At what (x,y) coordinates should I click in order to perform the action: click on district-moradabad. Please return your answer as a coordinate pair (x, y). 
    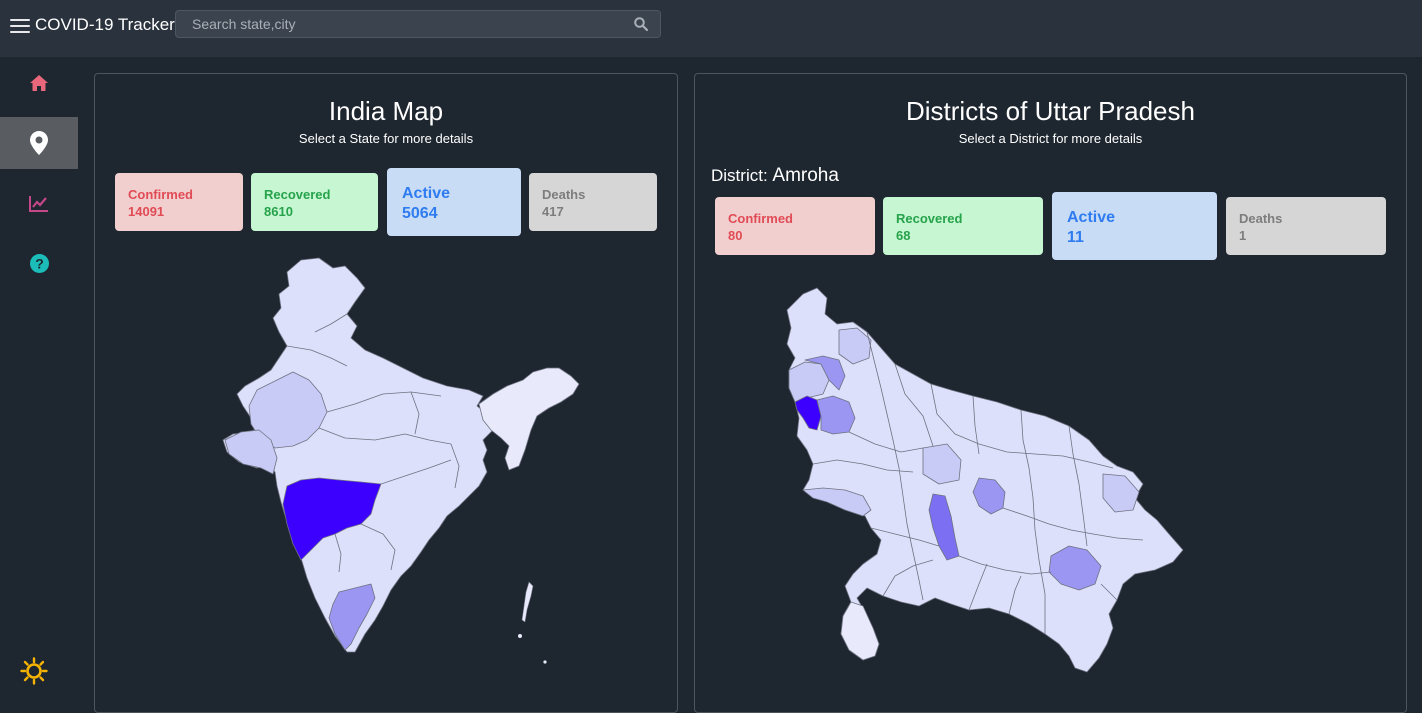
    Looking at the image, I should click on (855, 346).